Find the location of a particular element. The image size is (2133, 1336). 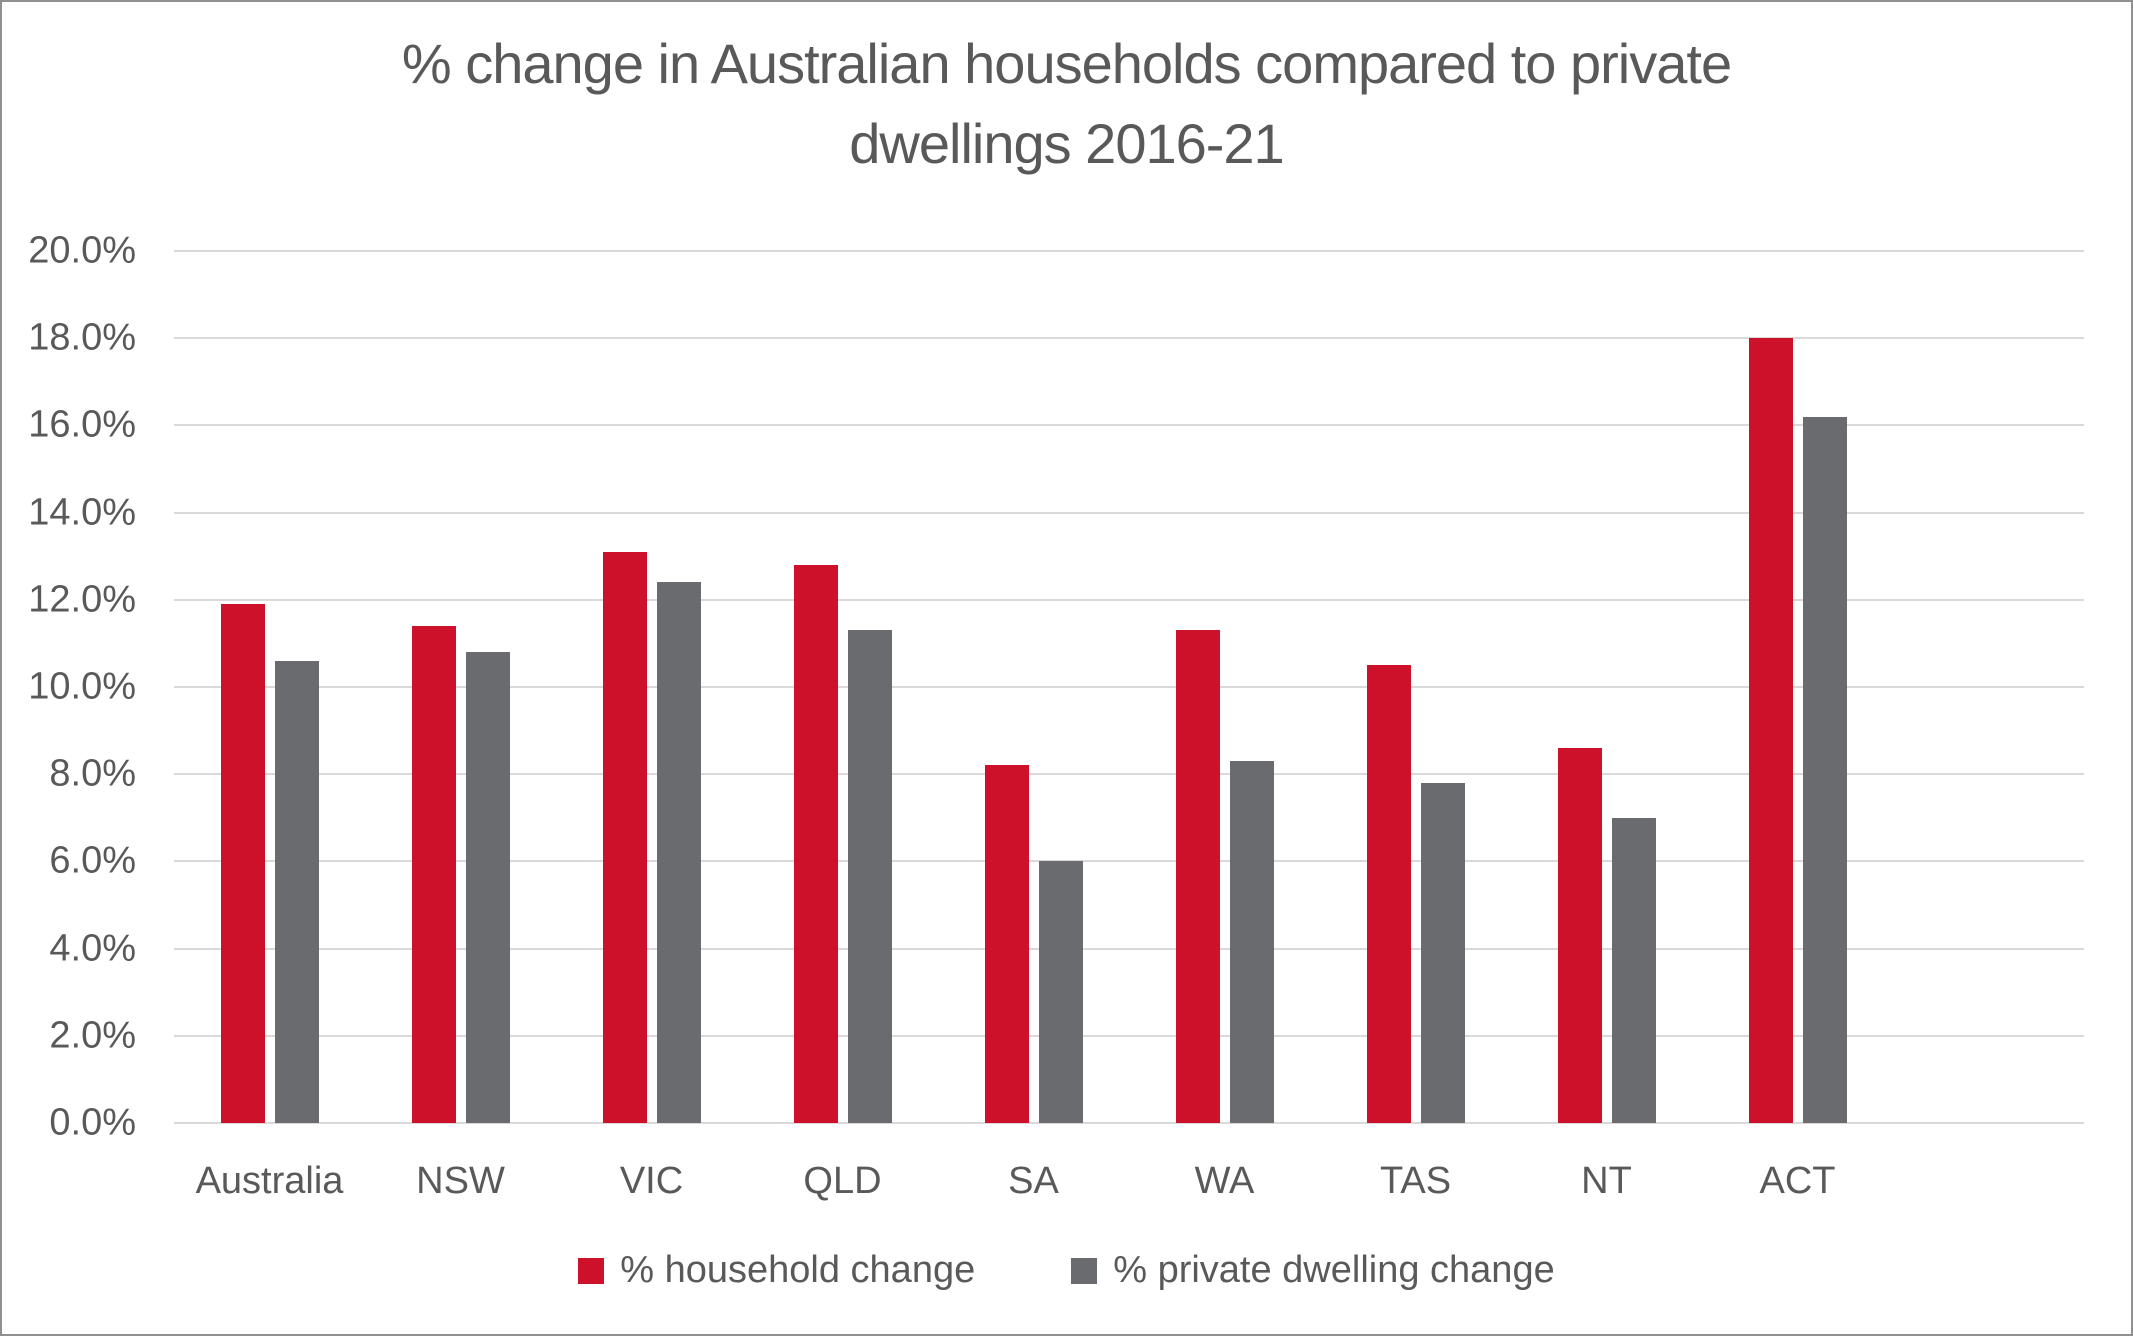

legend-item-household-change: % household change is located at coordinates (776, 1270).